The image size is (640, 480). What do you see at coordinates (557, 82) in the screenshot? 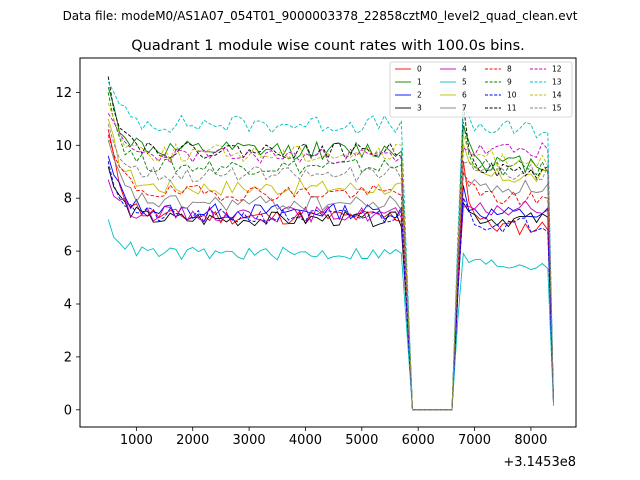
I see `legend-label-13: 13` at bounding box center [557, 82].